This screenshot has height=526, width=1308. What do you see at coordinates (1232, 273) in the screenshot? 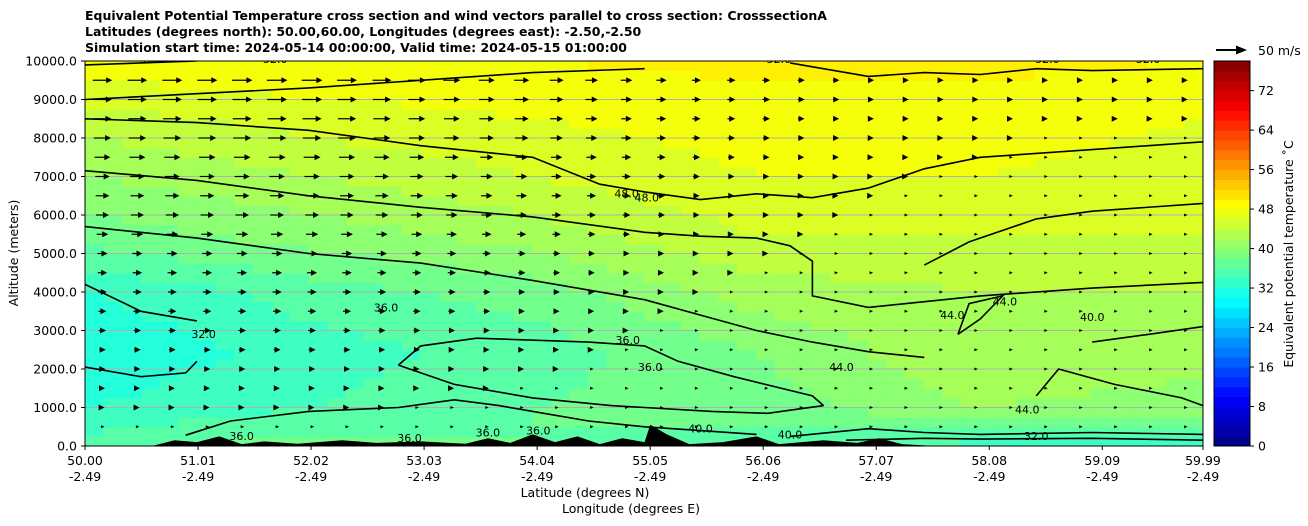
I see `colorbar-segment` at bounding box center [1232, 273].